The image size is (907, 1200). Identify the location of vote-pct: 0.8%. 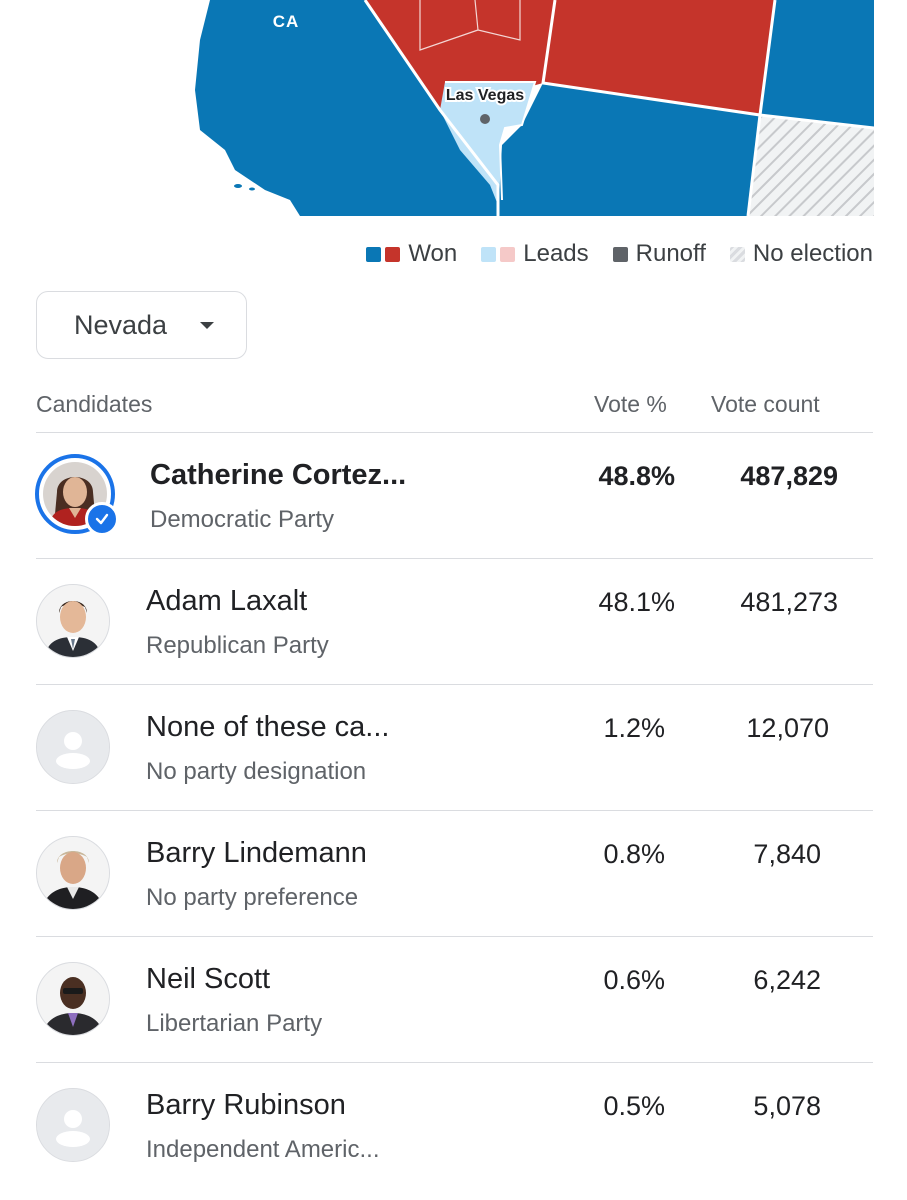
(634, 854).